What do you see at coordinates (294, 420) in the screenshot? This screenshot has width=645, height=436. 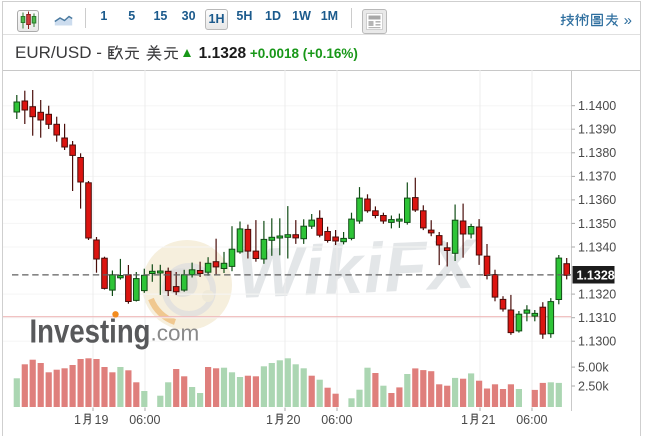 I see `svg-text: 20` at bounding box center [294, 420].